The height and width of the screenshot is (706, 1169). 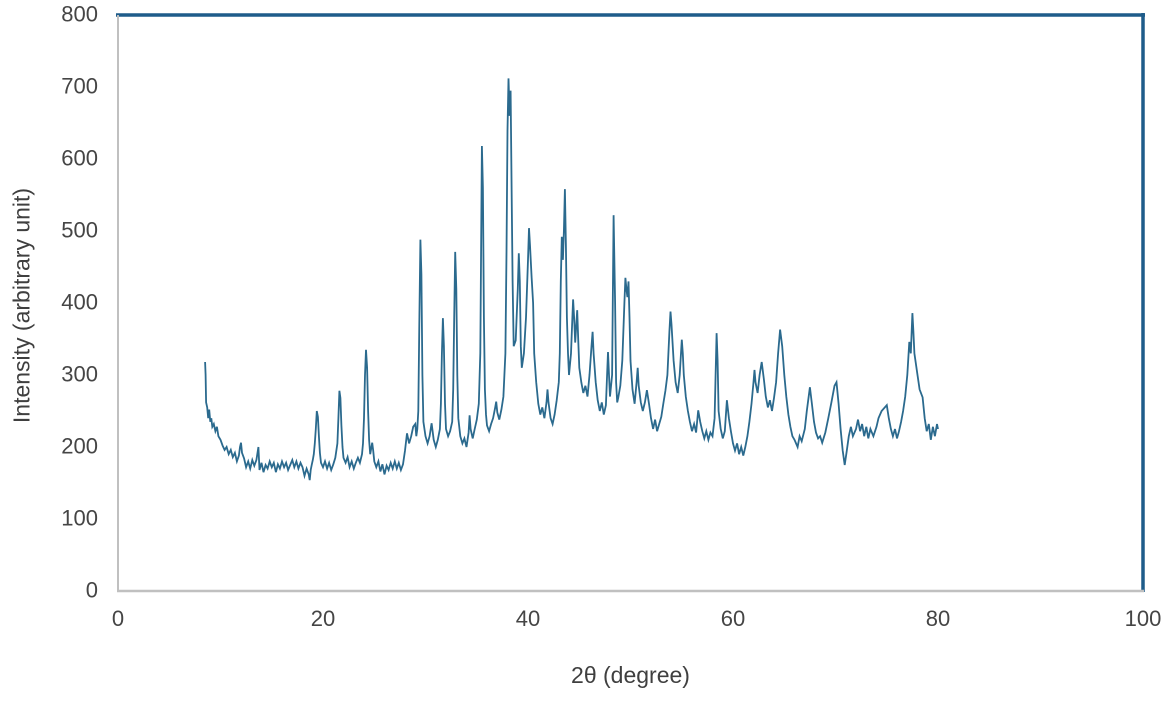 I want to click on y-tick-label: 200, so click(x=79, y=446).